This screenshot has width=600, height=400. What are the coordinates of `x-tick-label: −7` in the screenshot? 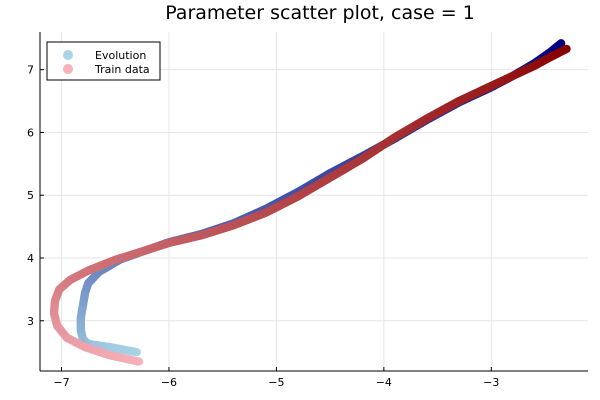 It's located at (61, 382).